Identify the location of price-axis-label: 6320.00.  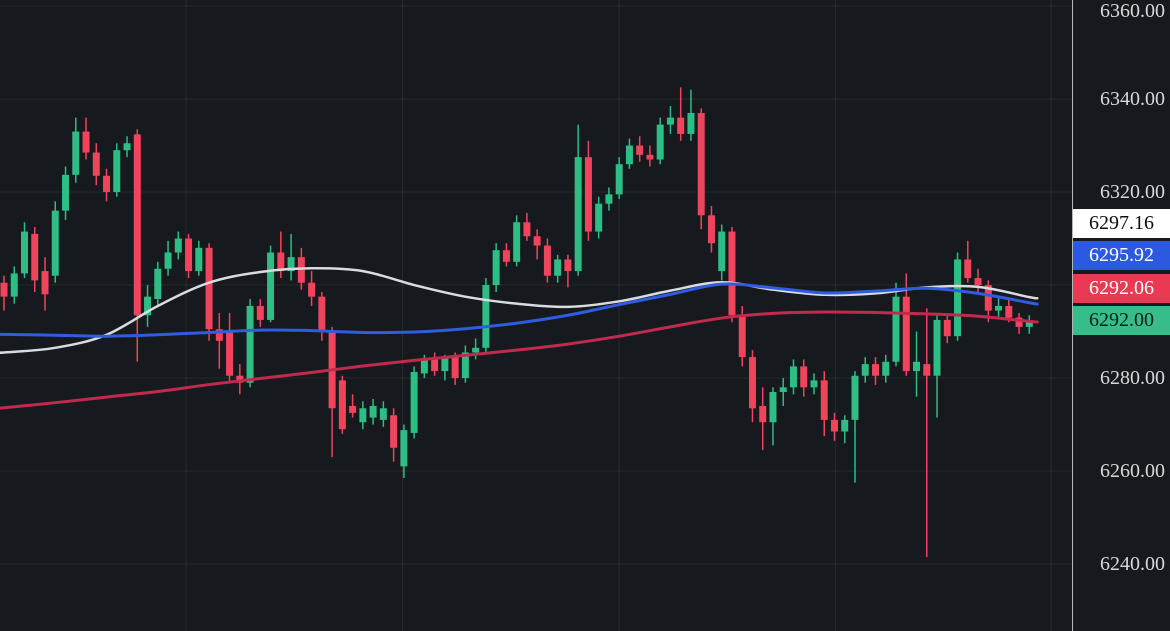
(1132, 192).